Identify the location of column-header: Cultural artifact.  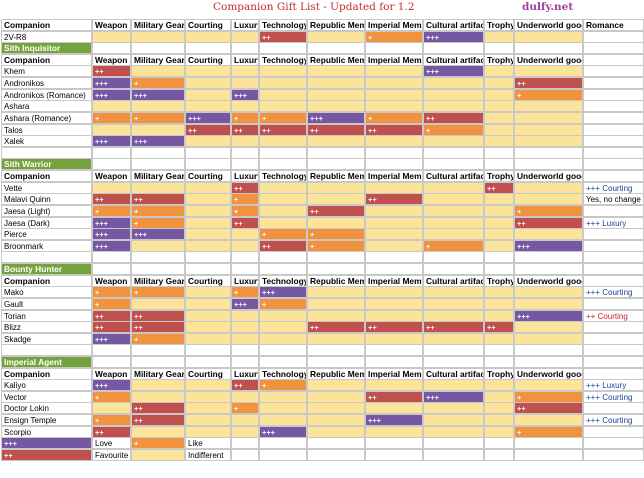
(453, 280).